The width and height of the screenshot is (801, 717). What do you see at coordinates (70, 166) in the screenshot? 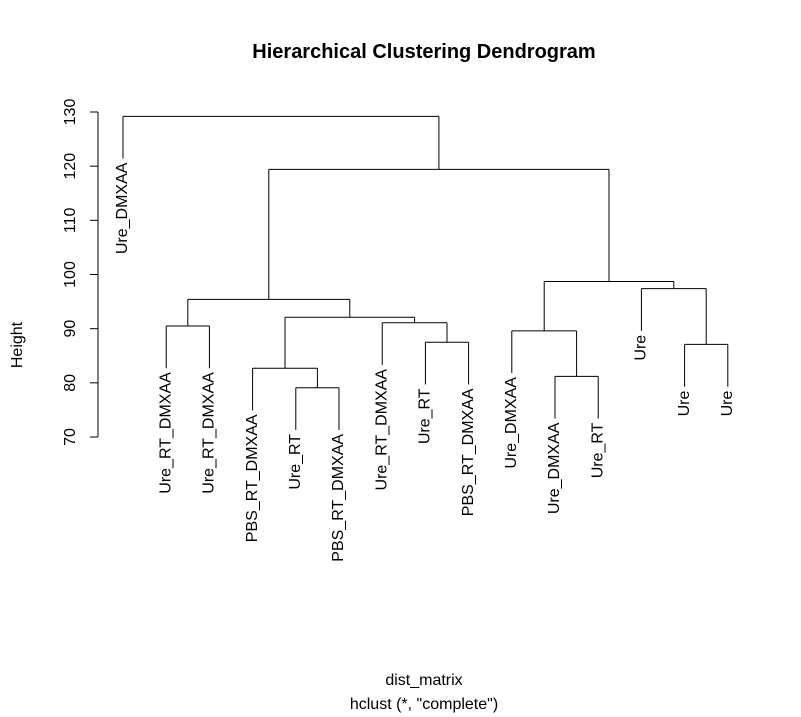
I see `y-tick-label: 120` at bounding box center [70, 166].